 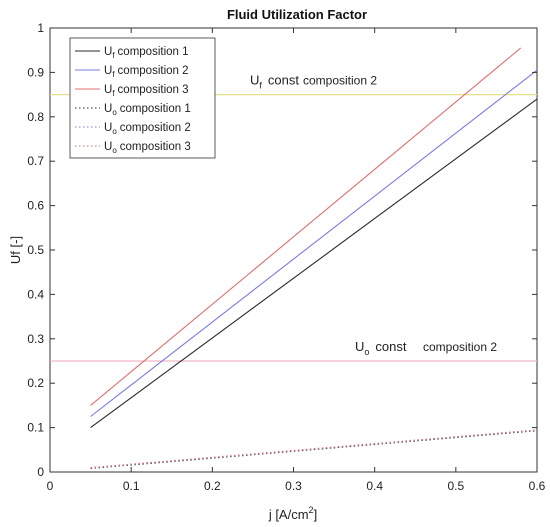 What do you see at coordinates (366, 352) in the screenshot?
I see `reference-subscript: o` at bounding box center [366, 352].